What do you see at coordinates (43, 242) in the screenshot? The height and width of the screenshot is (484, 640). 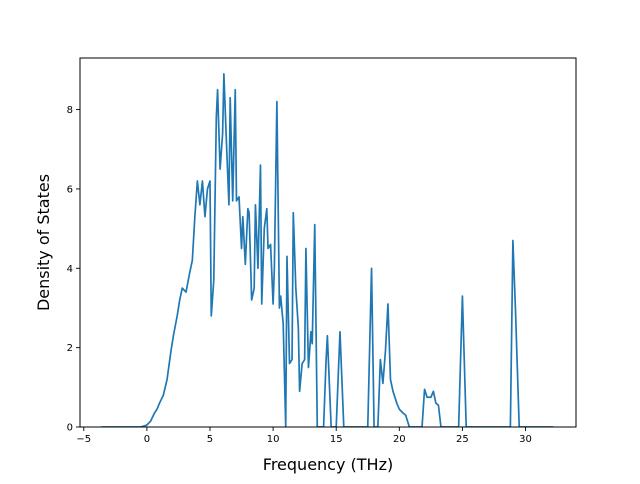 I see `y-axis-label: Density of States` at bounding box center [43, 242].